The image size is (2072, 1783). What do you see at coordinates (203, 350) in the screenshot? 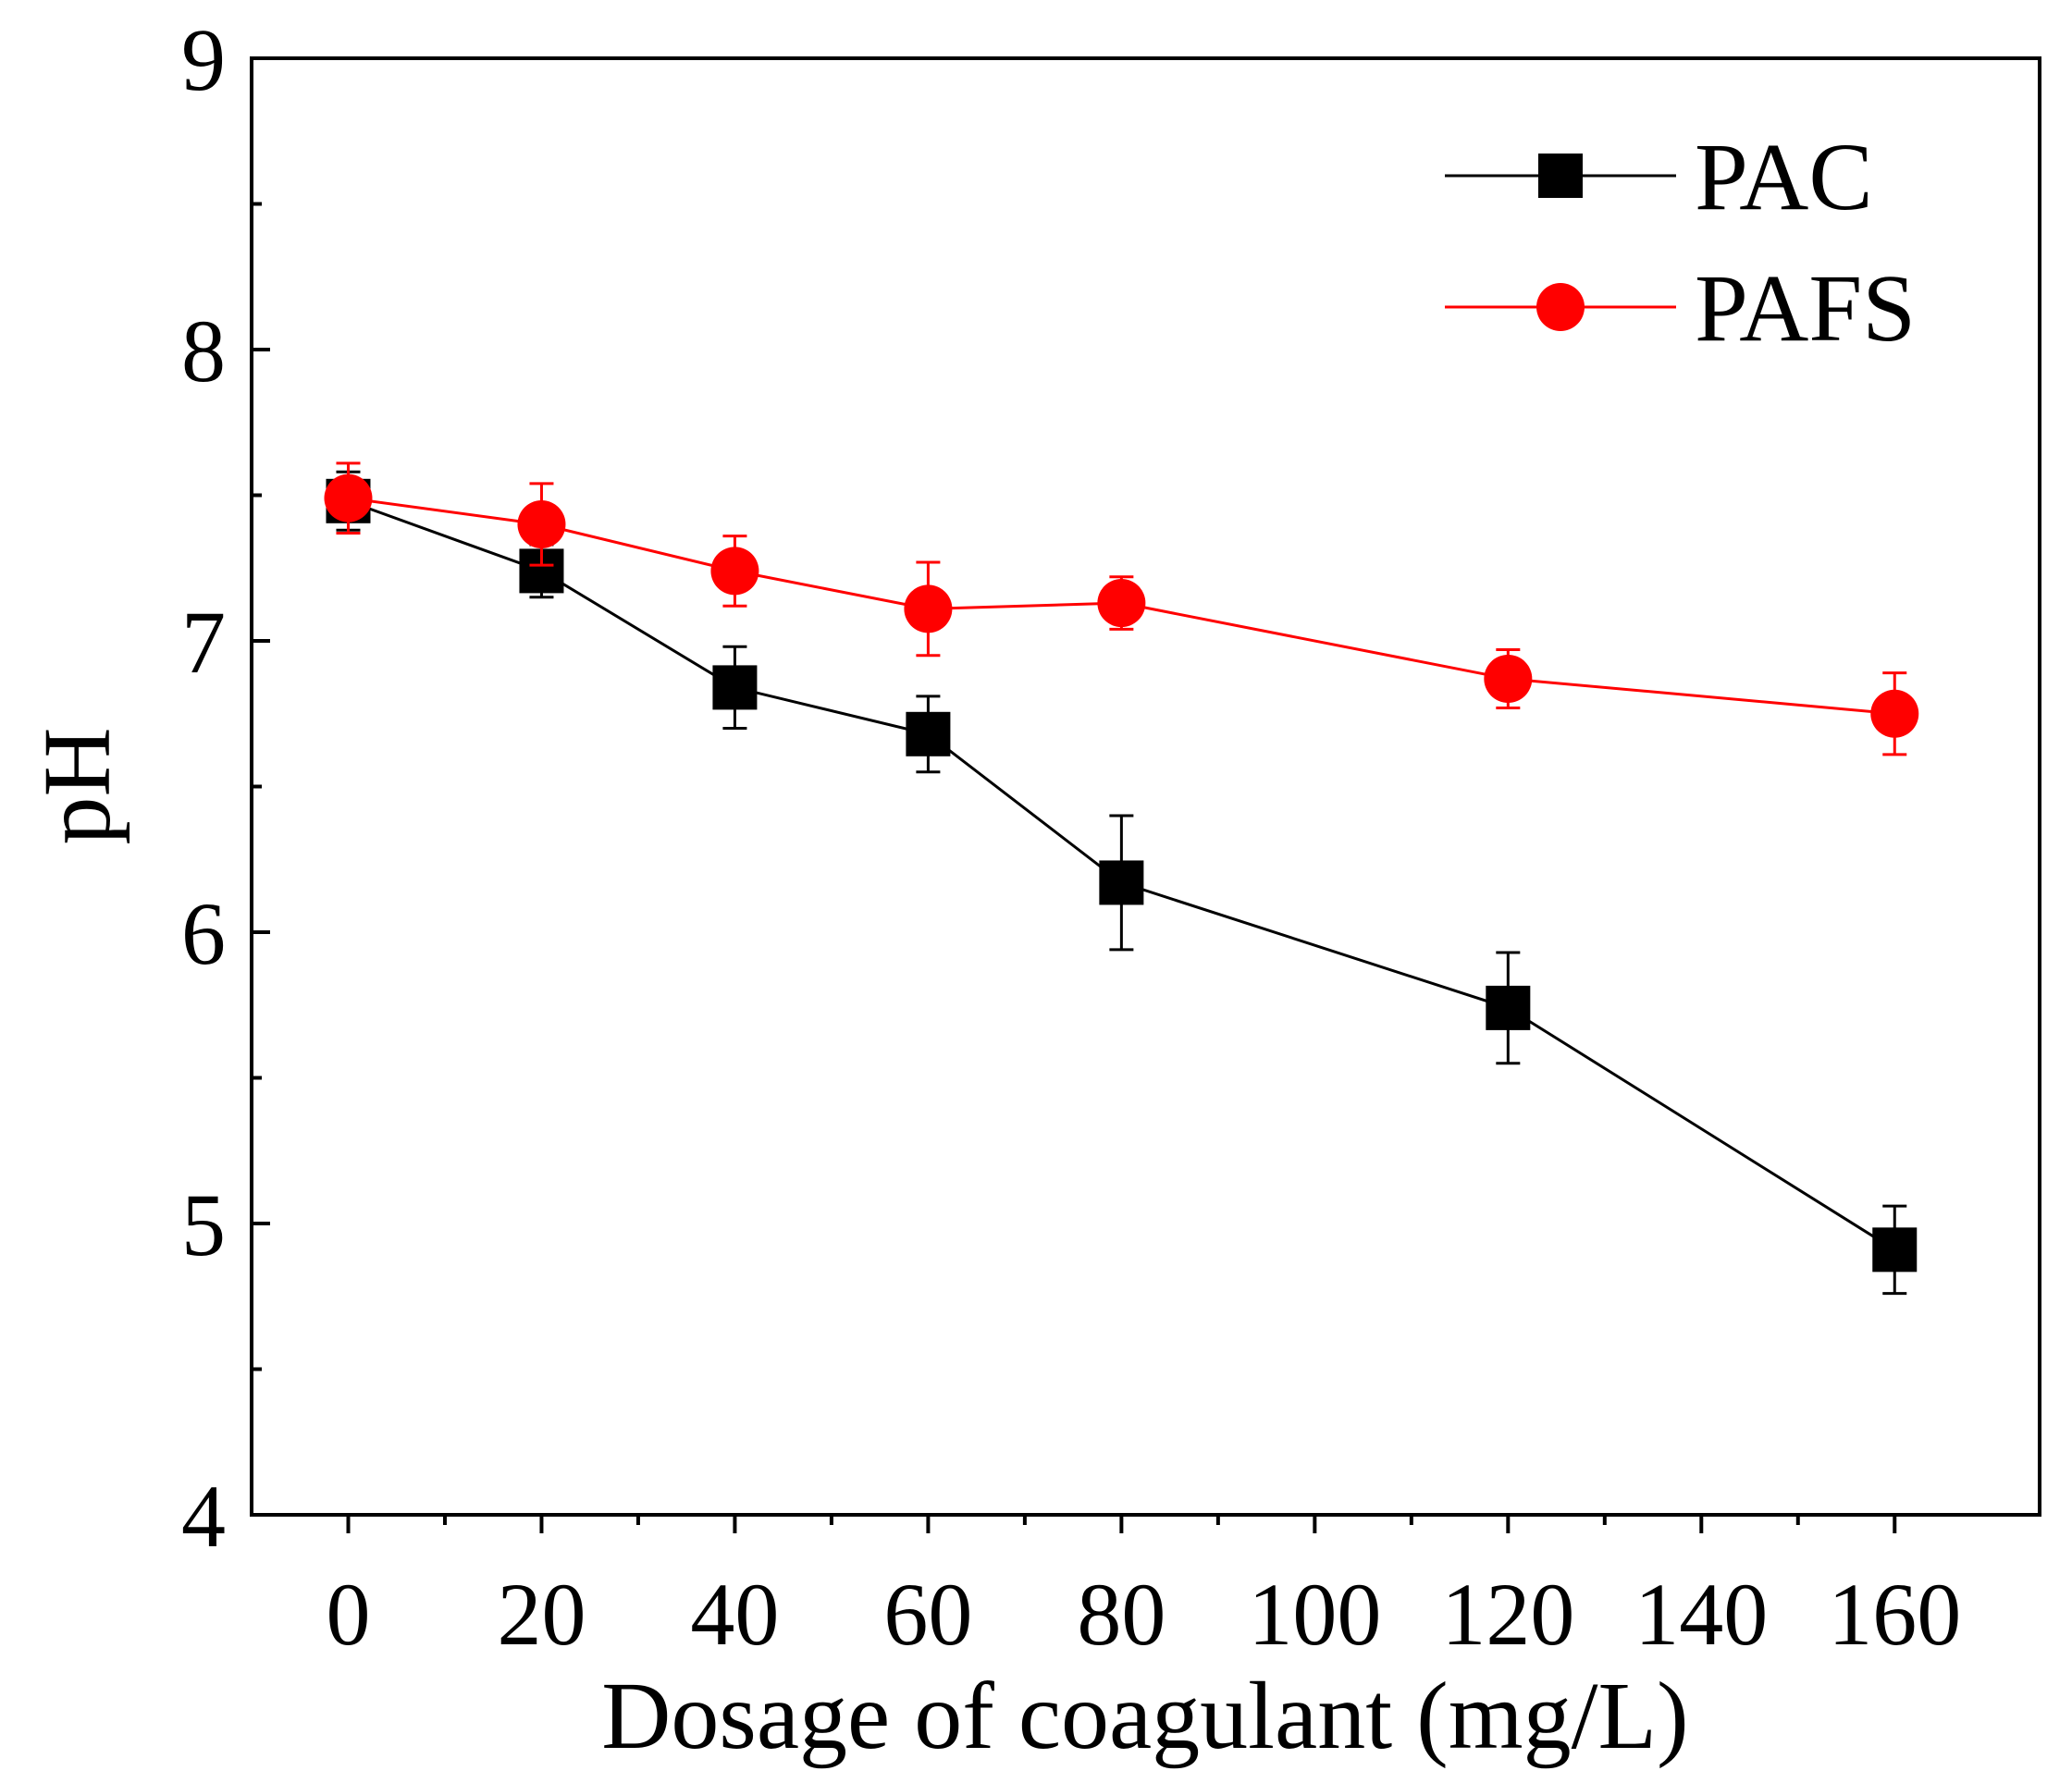
I see `y-tick-label: 8` at bounding box center [203, 350].